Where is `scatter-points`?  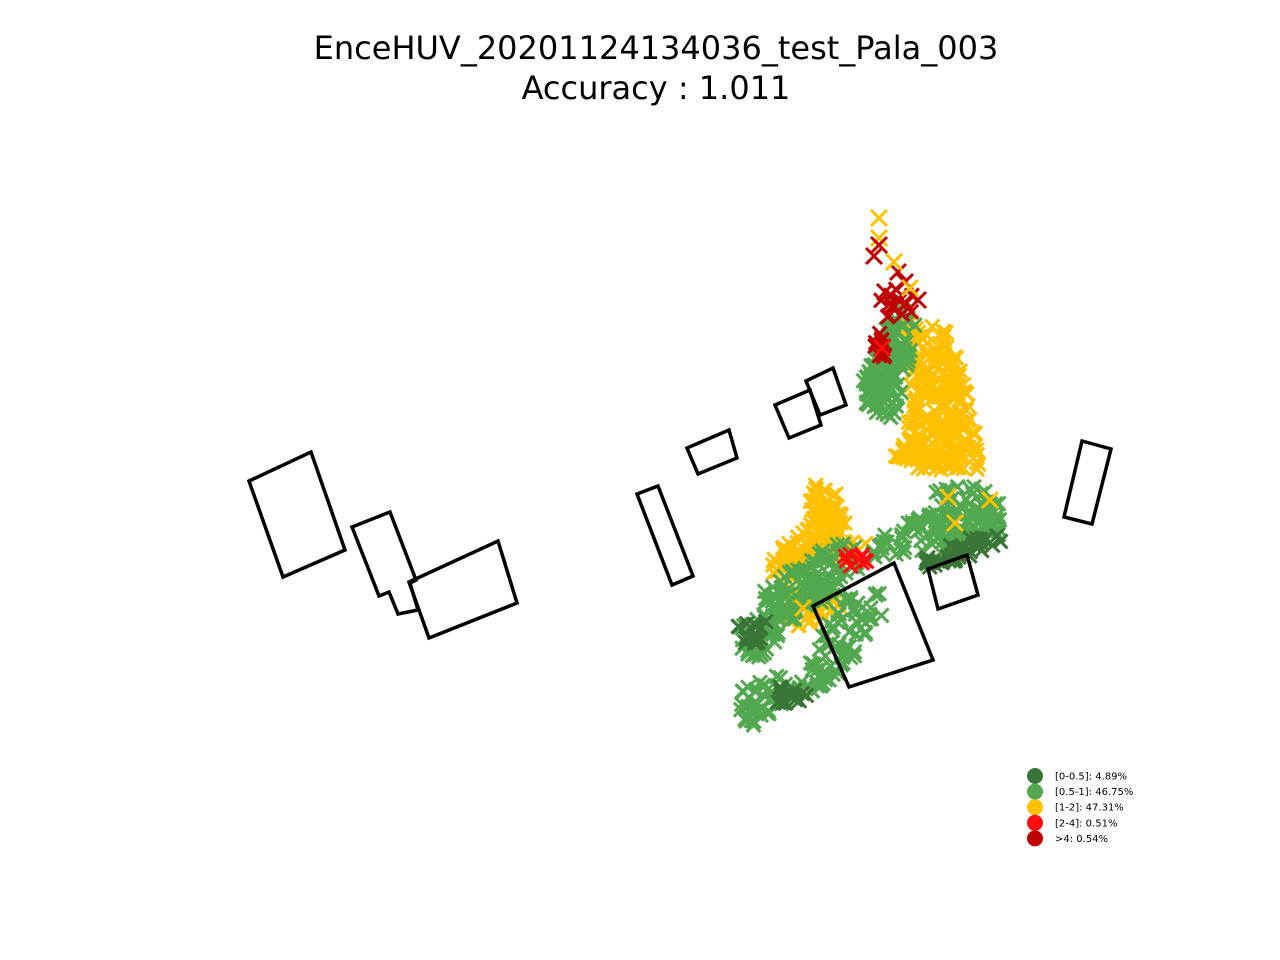
scatter-points is located at coordinates (869, 470).